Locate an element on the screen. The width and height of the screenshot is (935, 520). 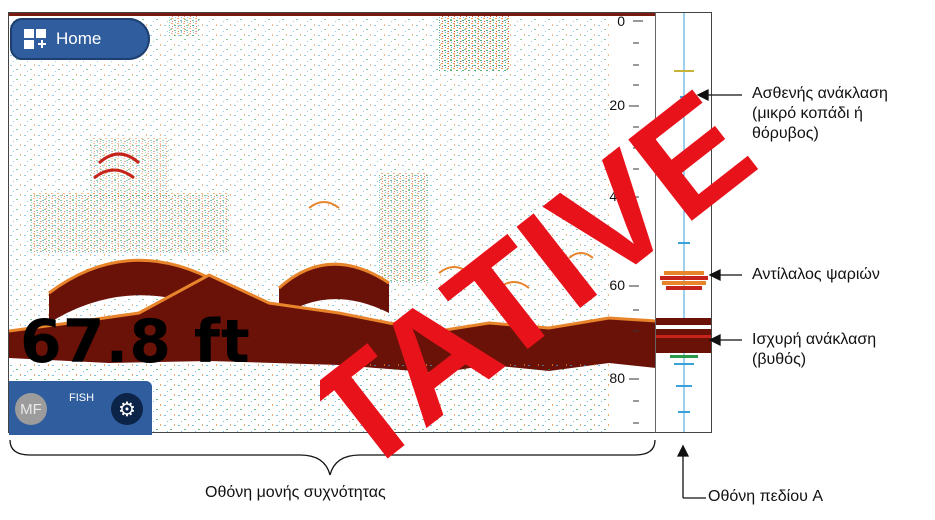
a-scope-display is located at coordinates (683, 222).